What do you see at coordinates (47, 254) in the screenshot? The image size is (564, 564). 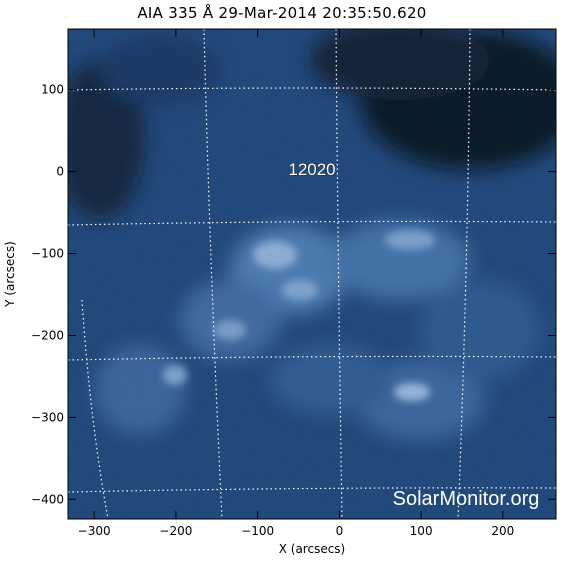 I see `y-tick-label: −100` at bounding box center [47, 254].